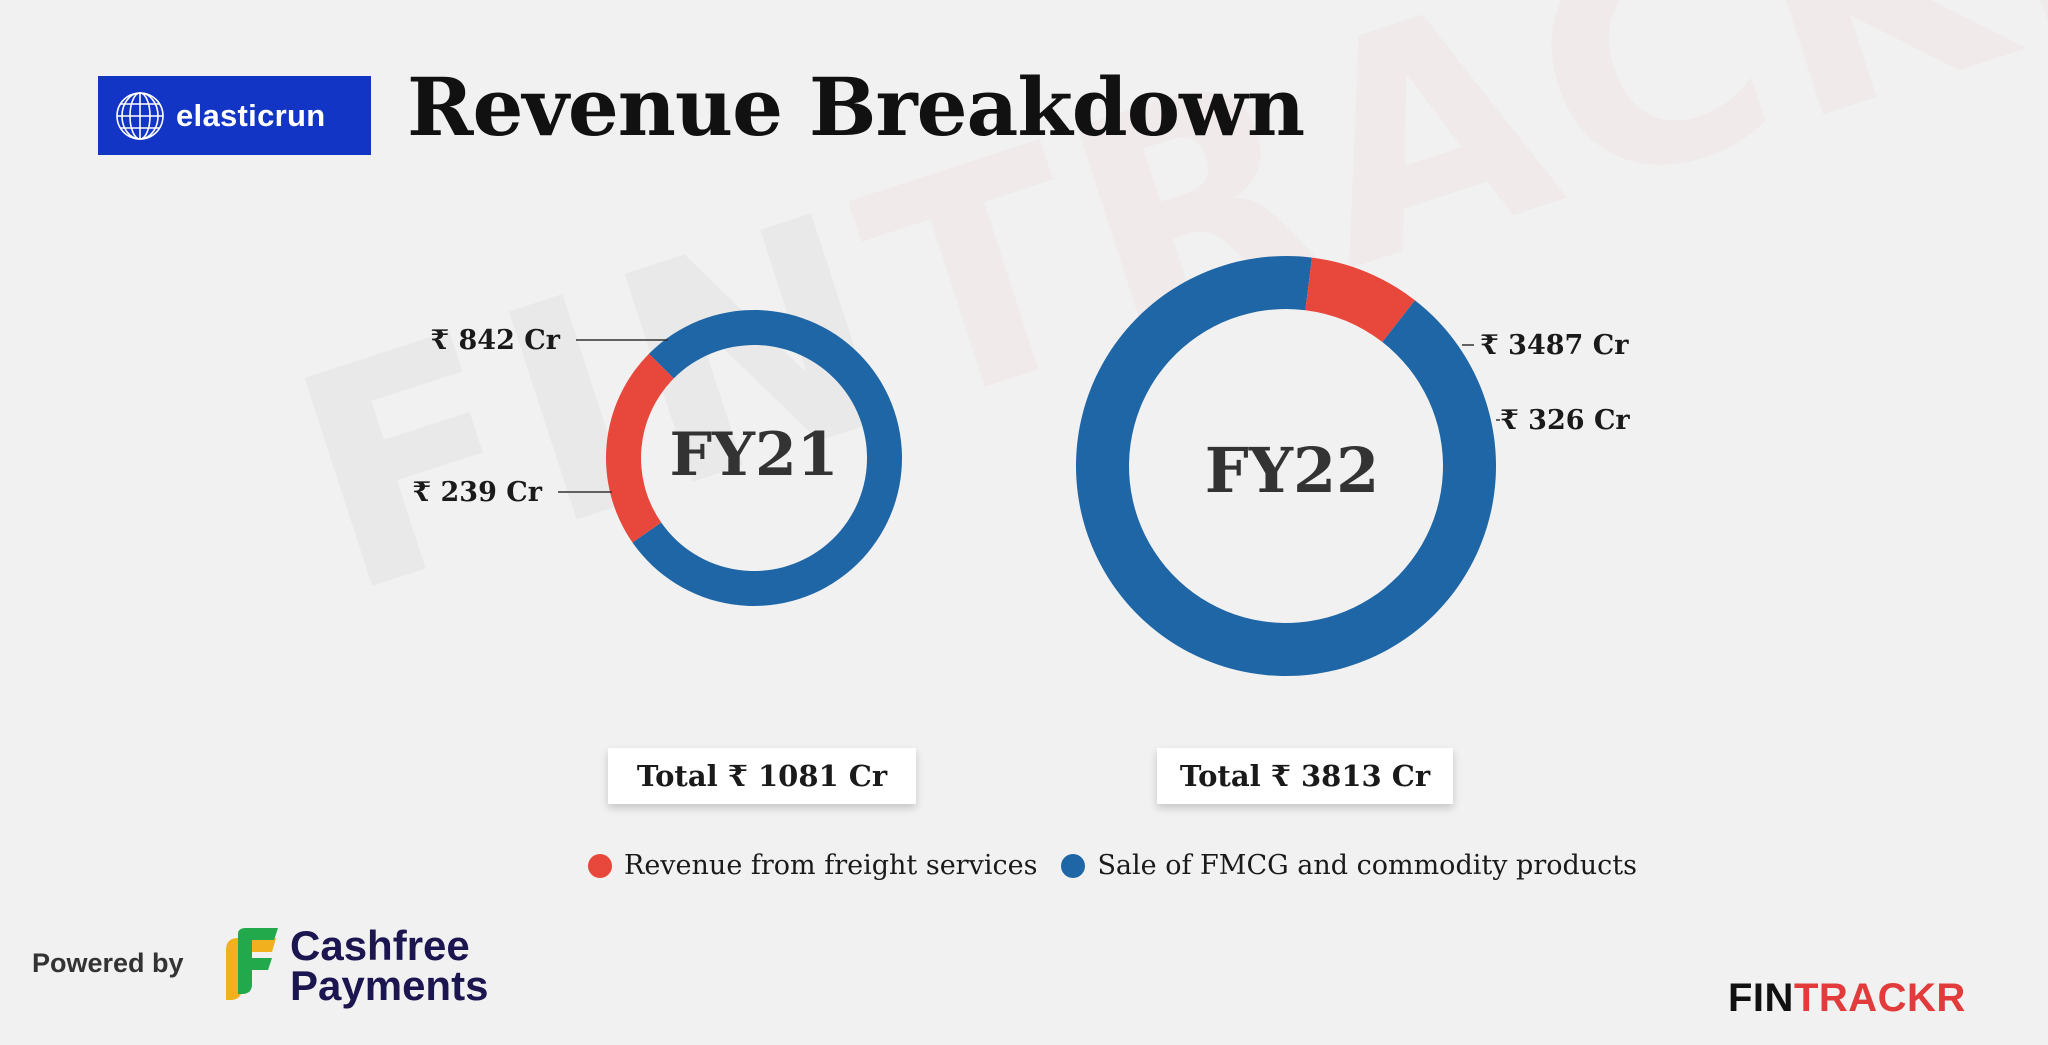 The image size is (2048, 1045). I want to click on logo-text: elasticrun, so click(251, 115).